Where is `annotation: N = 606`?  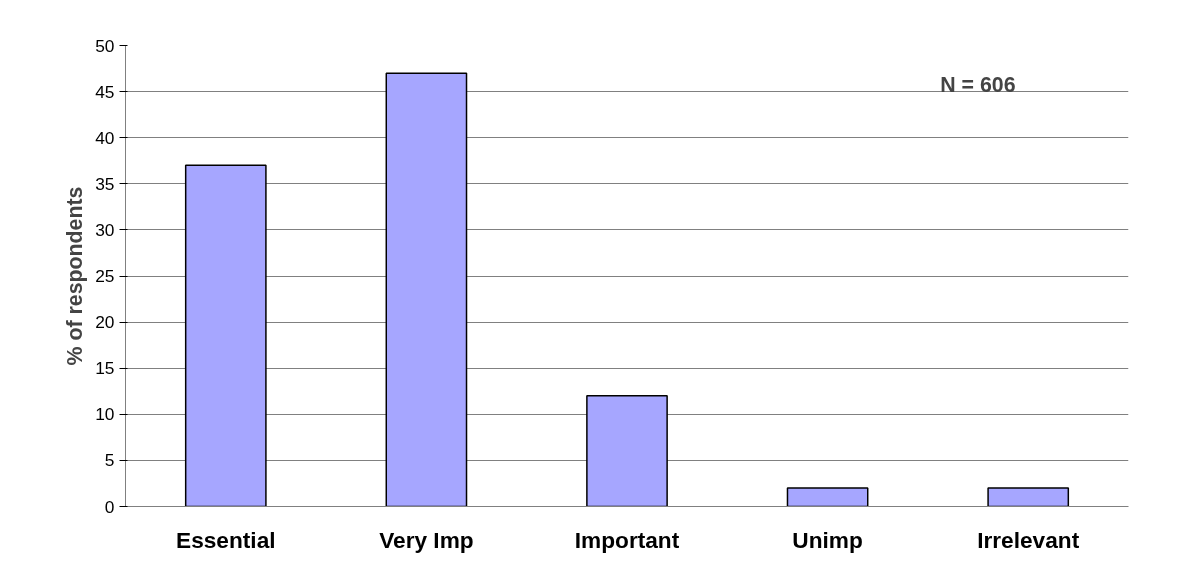
annotation: N = 606 is located at coordinates (978, 84).